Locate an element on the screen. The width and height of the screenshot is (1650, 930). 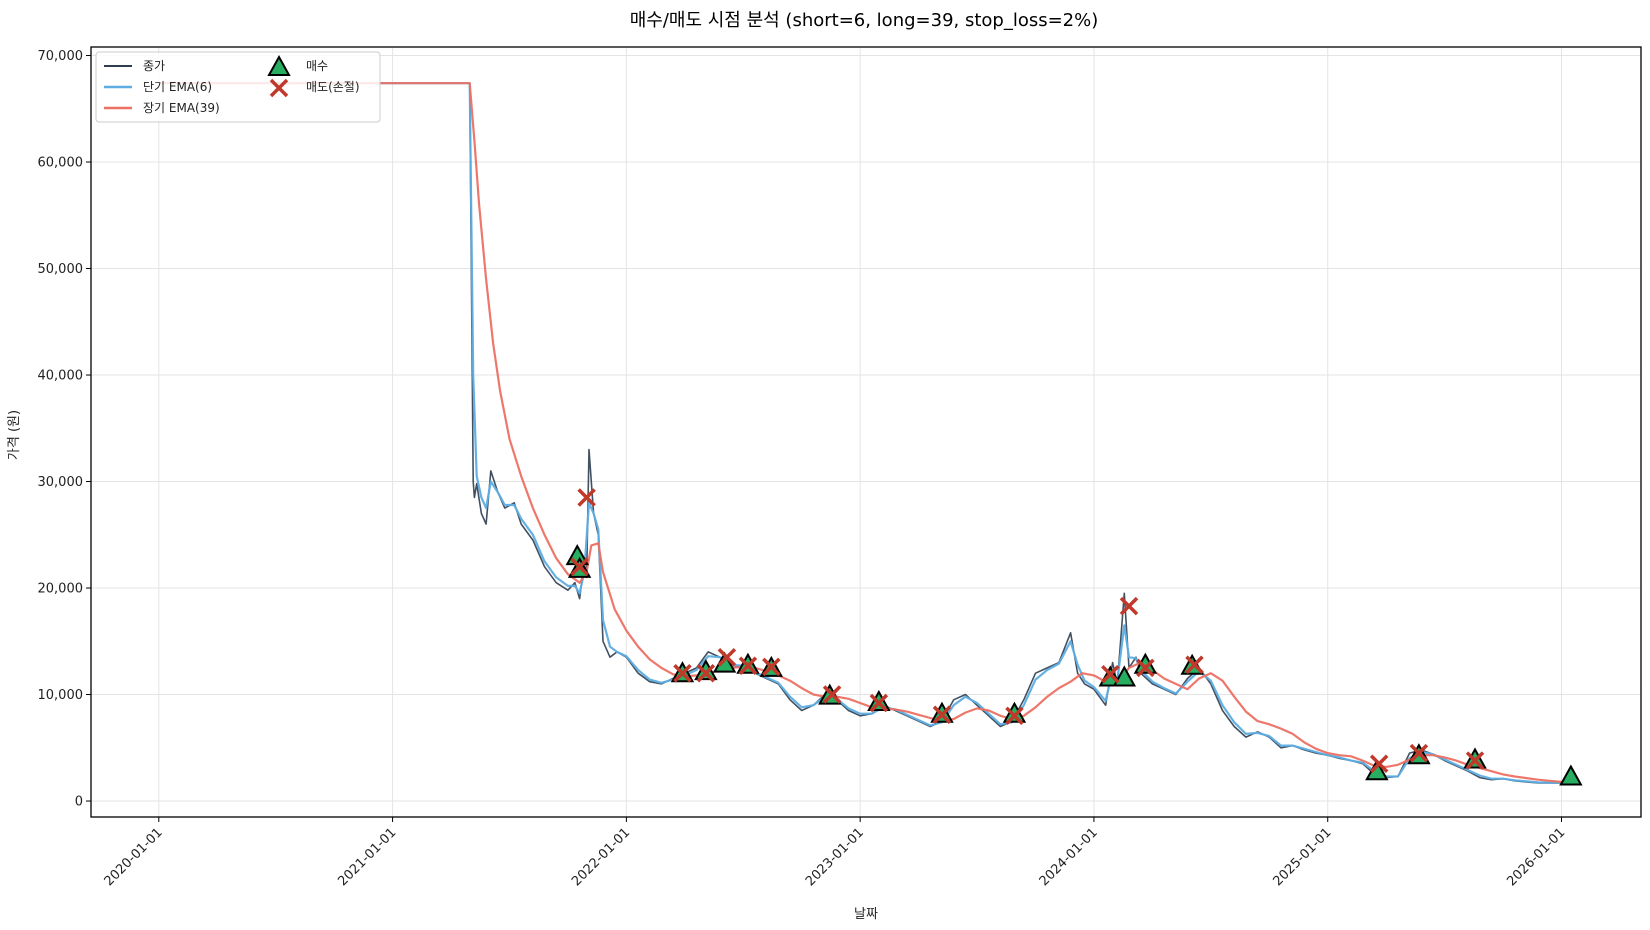
x-tick-label: 2021-01-01 is located at coordinates (367, 857).